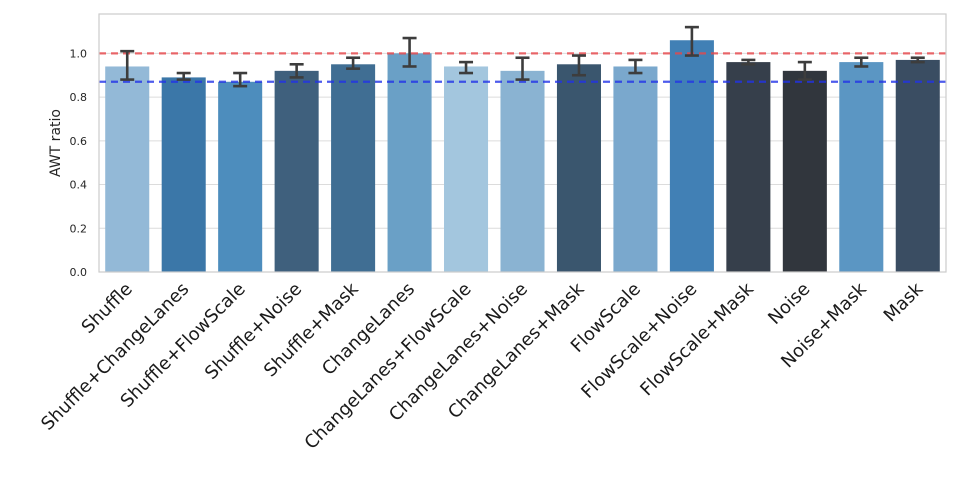 This screenshot has width=960, height=480. Describe the element at coordinates (183, 175) in the screenshot. I see `bar-shuffle-changelanes` at that location.